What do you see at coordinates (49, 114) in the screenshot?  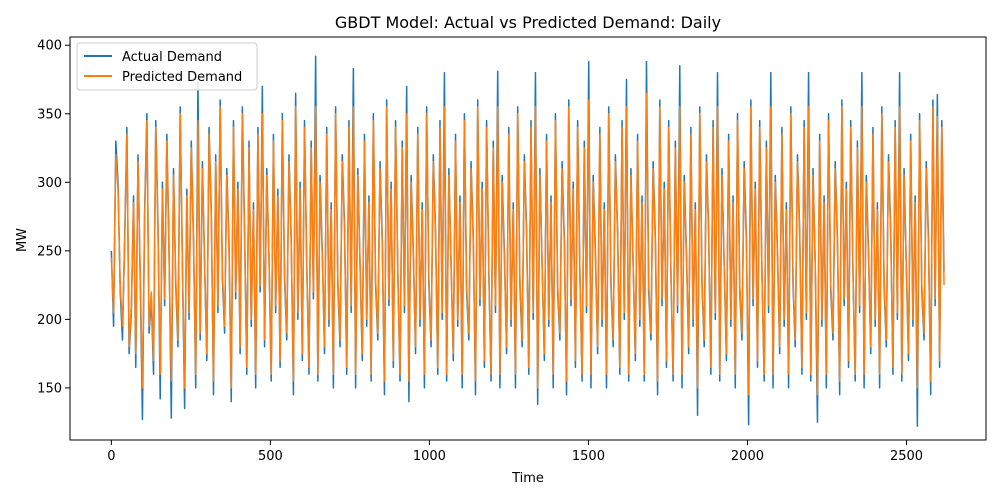 I see `y-tick-label: 350` at bounding box center [49, 114].